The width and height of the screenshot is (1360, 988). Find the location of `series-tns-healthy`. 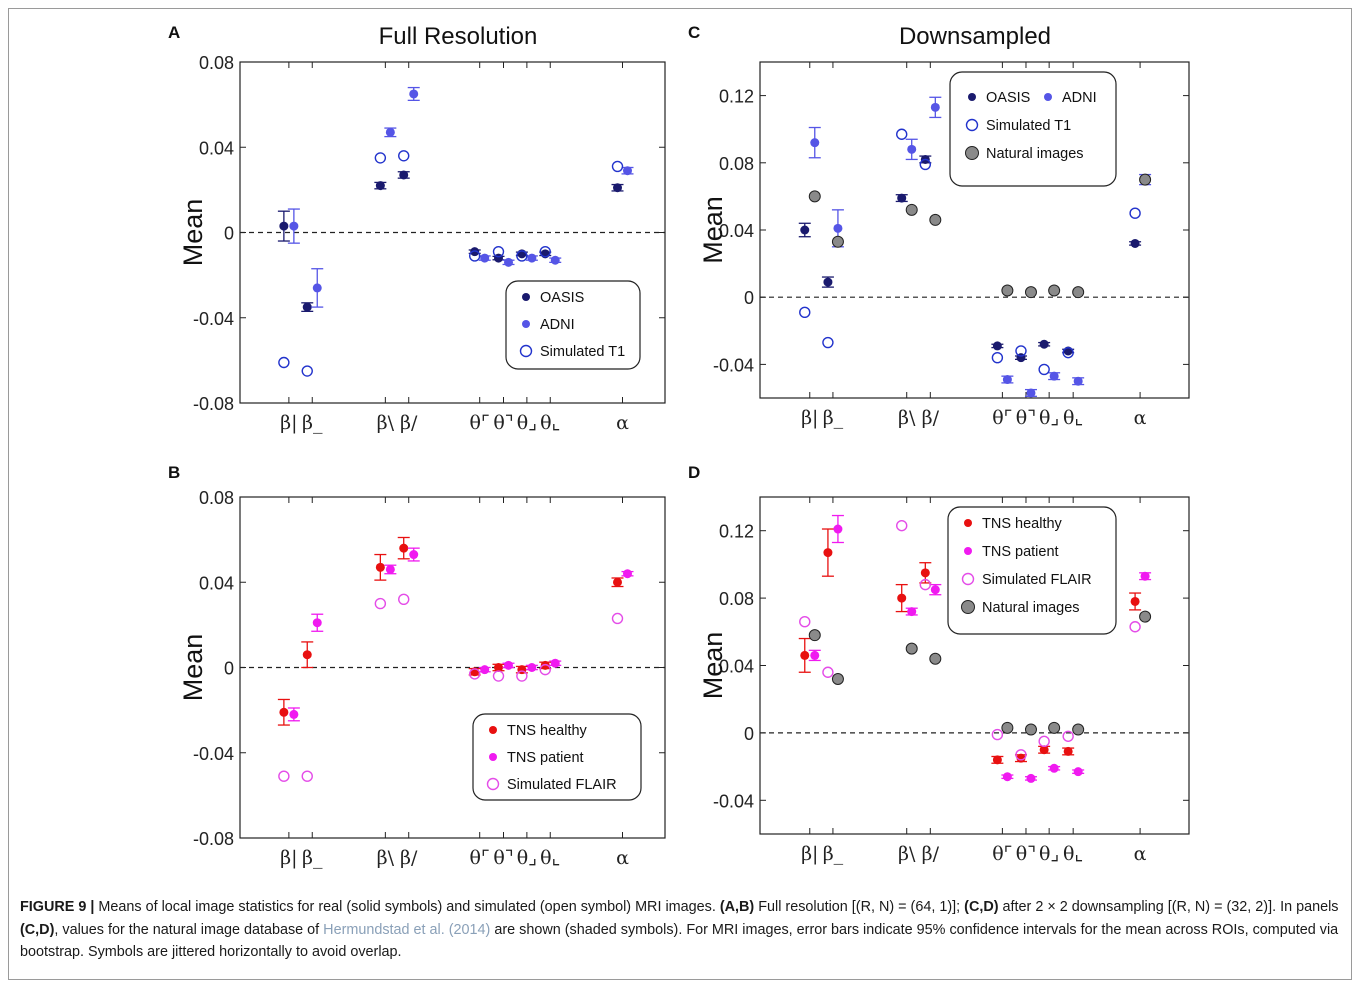

series-tns-healthy is located at coordinates (450, 631).